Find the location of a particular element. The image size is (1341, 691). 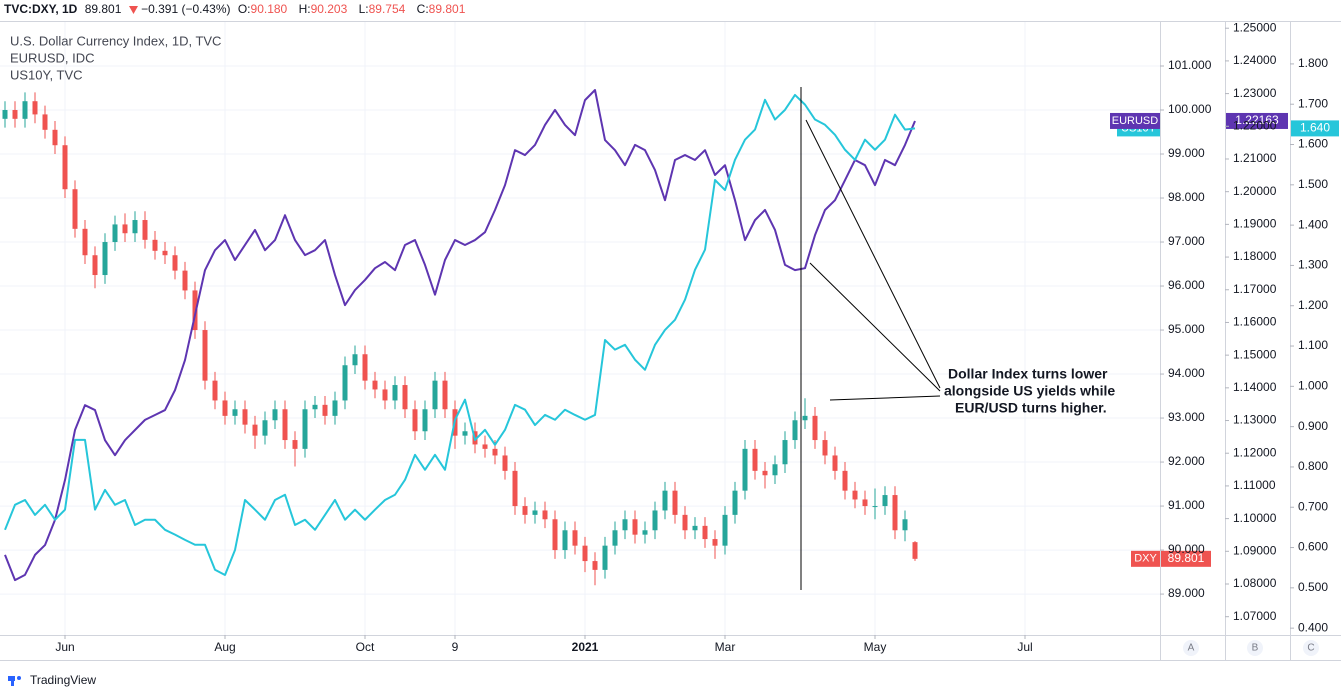

y-tick-label: 1.14000 is located at coordinates (1255, 387).